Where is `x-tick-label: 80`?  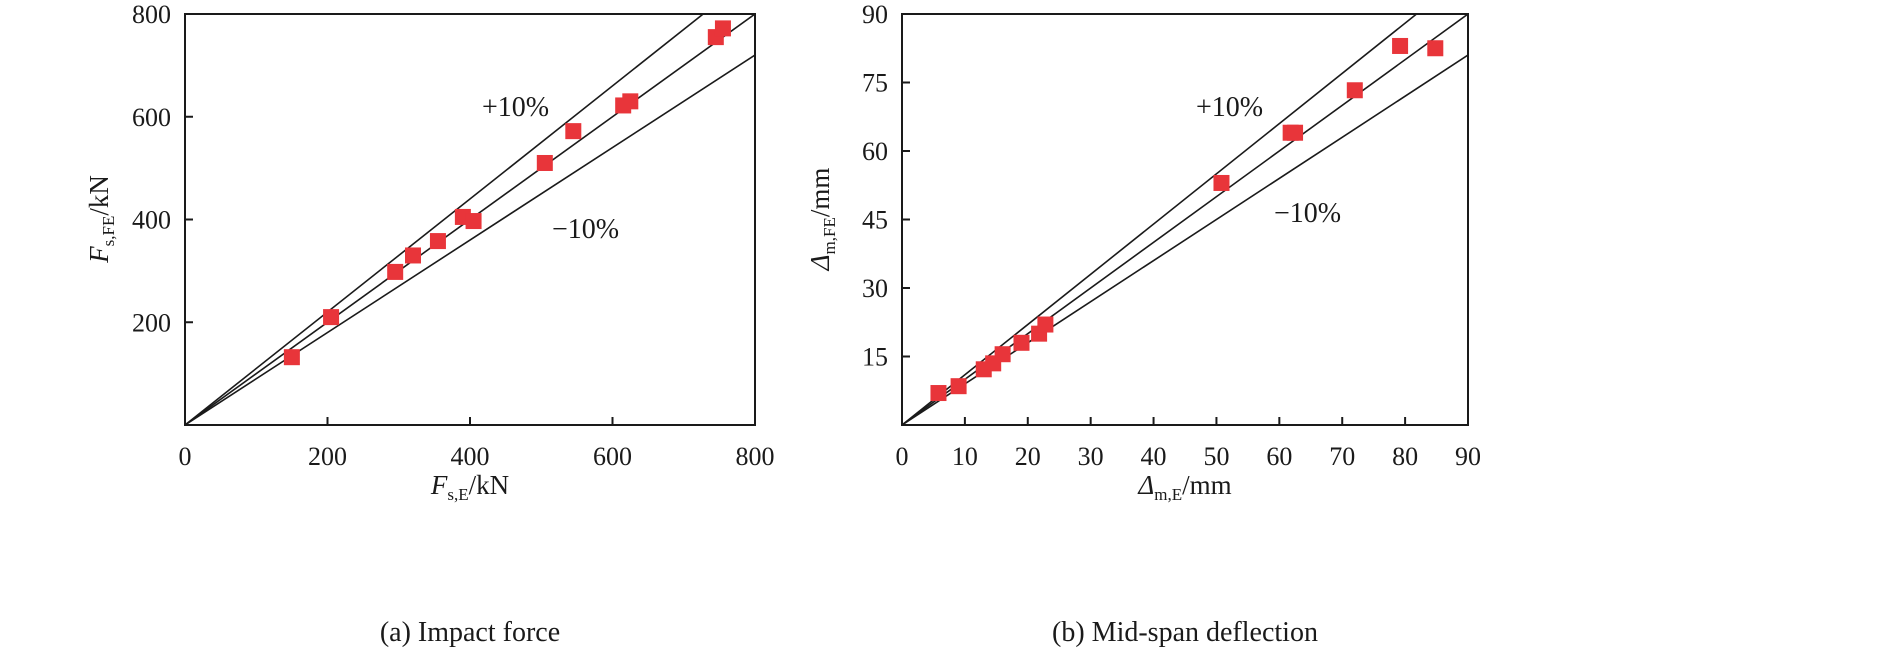 x-tick-label: 80 is located at coordinates (1405, 456).